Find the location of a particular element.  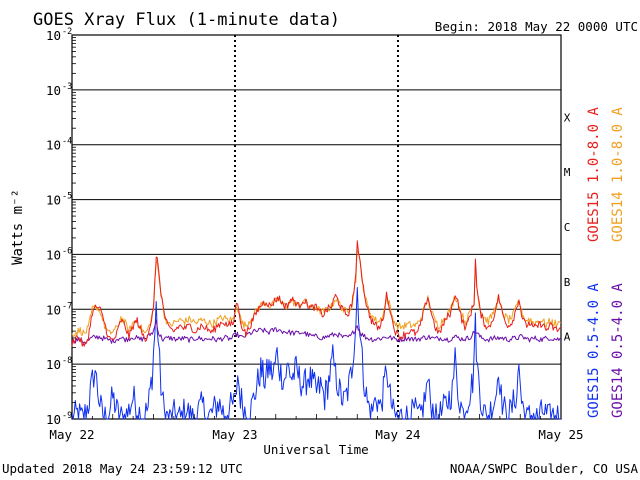

y-tick-exponent: -6 is located at coordinates (67, 251).